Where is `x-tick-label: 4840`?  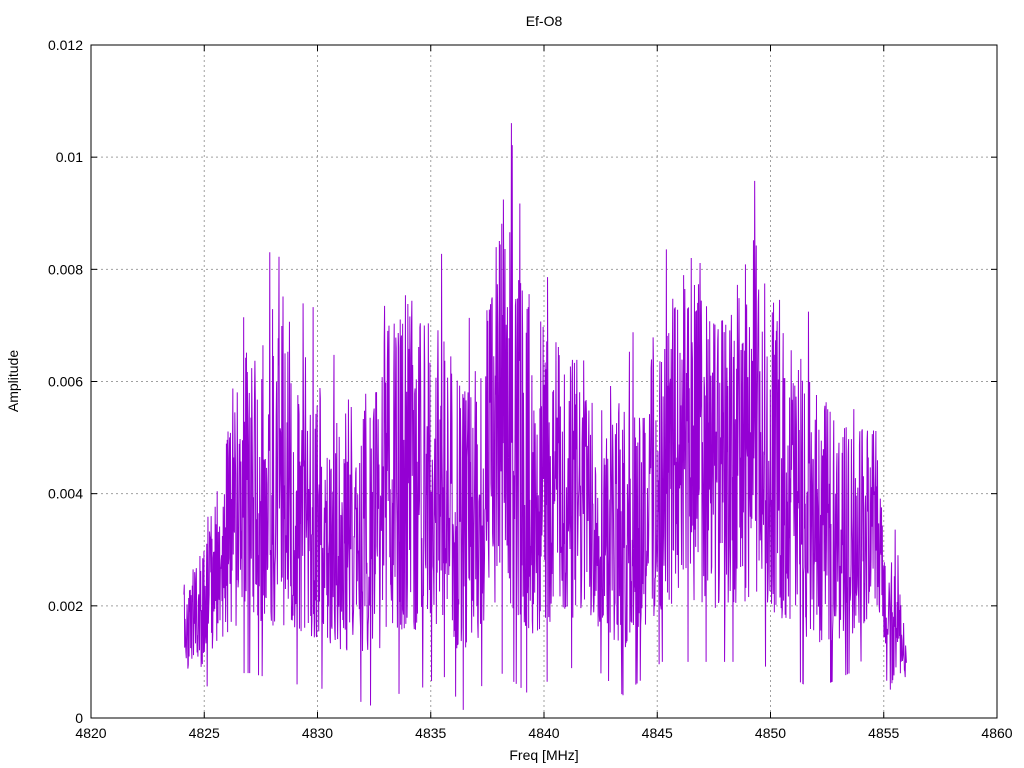 x-tick-label: 4840 is located at coordinates (543, 733).